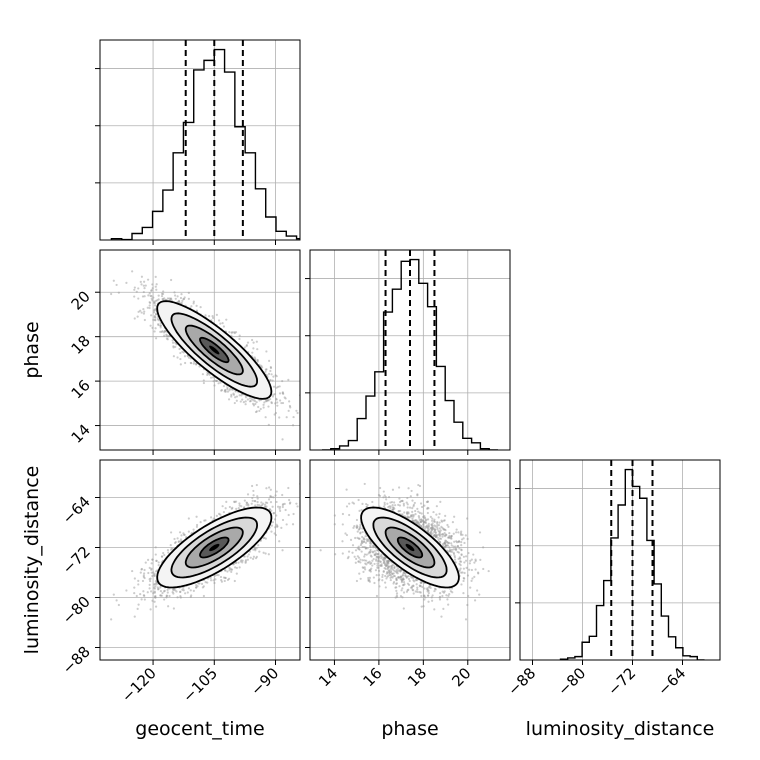  Describe the element at coordinates (184, 352) in the screenshot. I see `density-panel-geocent_time-phase: 14 16 18 20` at that location.